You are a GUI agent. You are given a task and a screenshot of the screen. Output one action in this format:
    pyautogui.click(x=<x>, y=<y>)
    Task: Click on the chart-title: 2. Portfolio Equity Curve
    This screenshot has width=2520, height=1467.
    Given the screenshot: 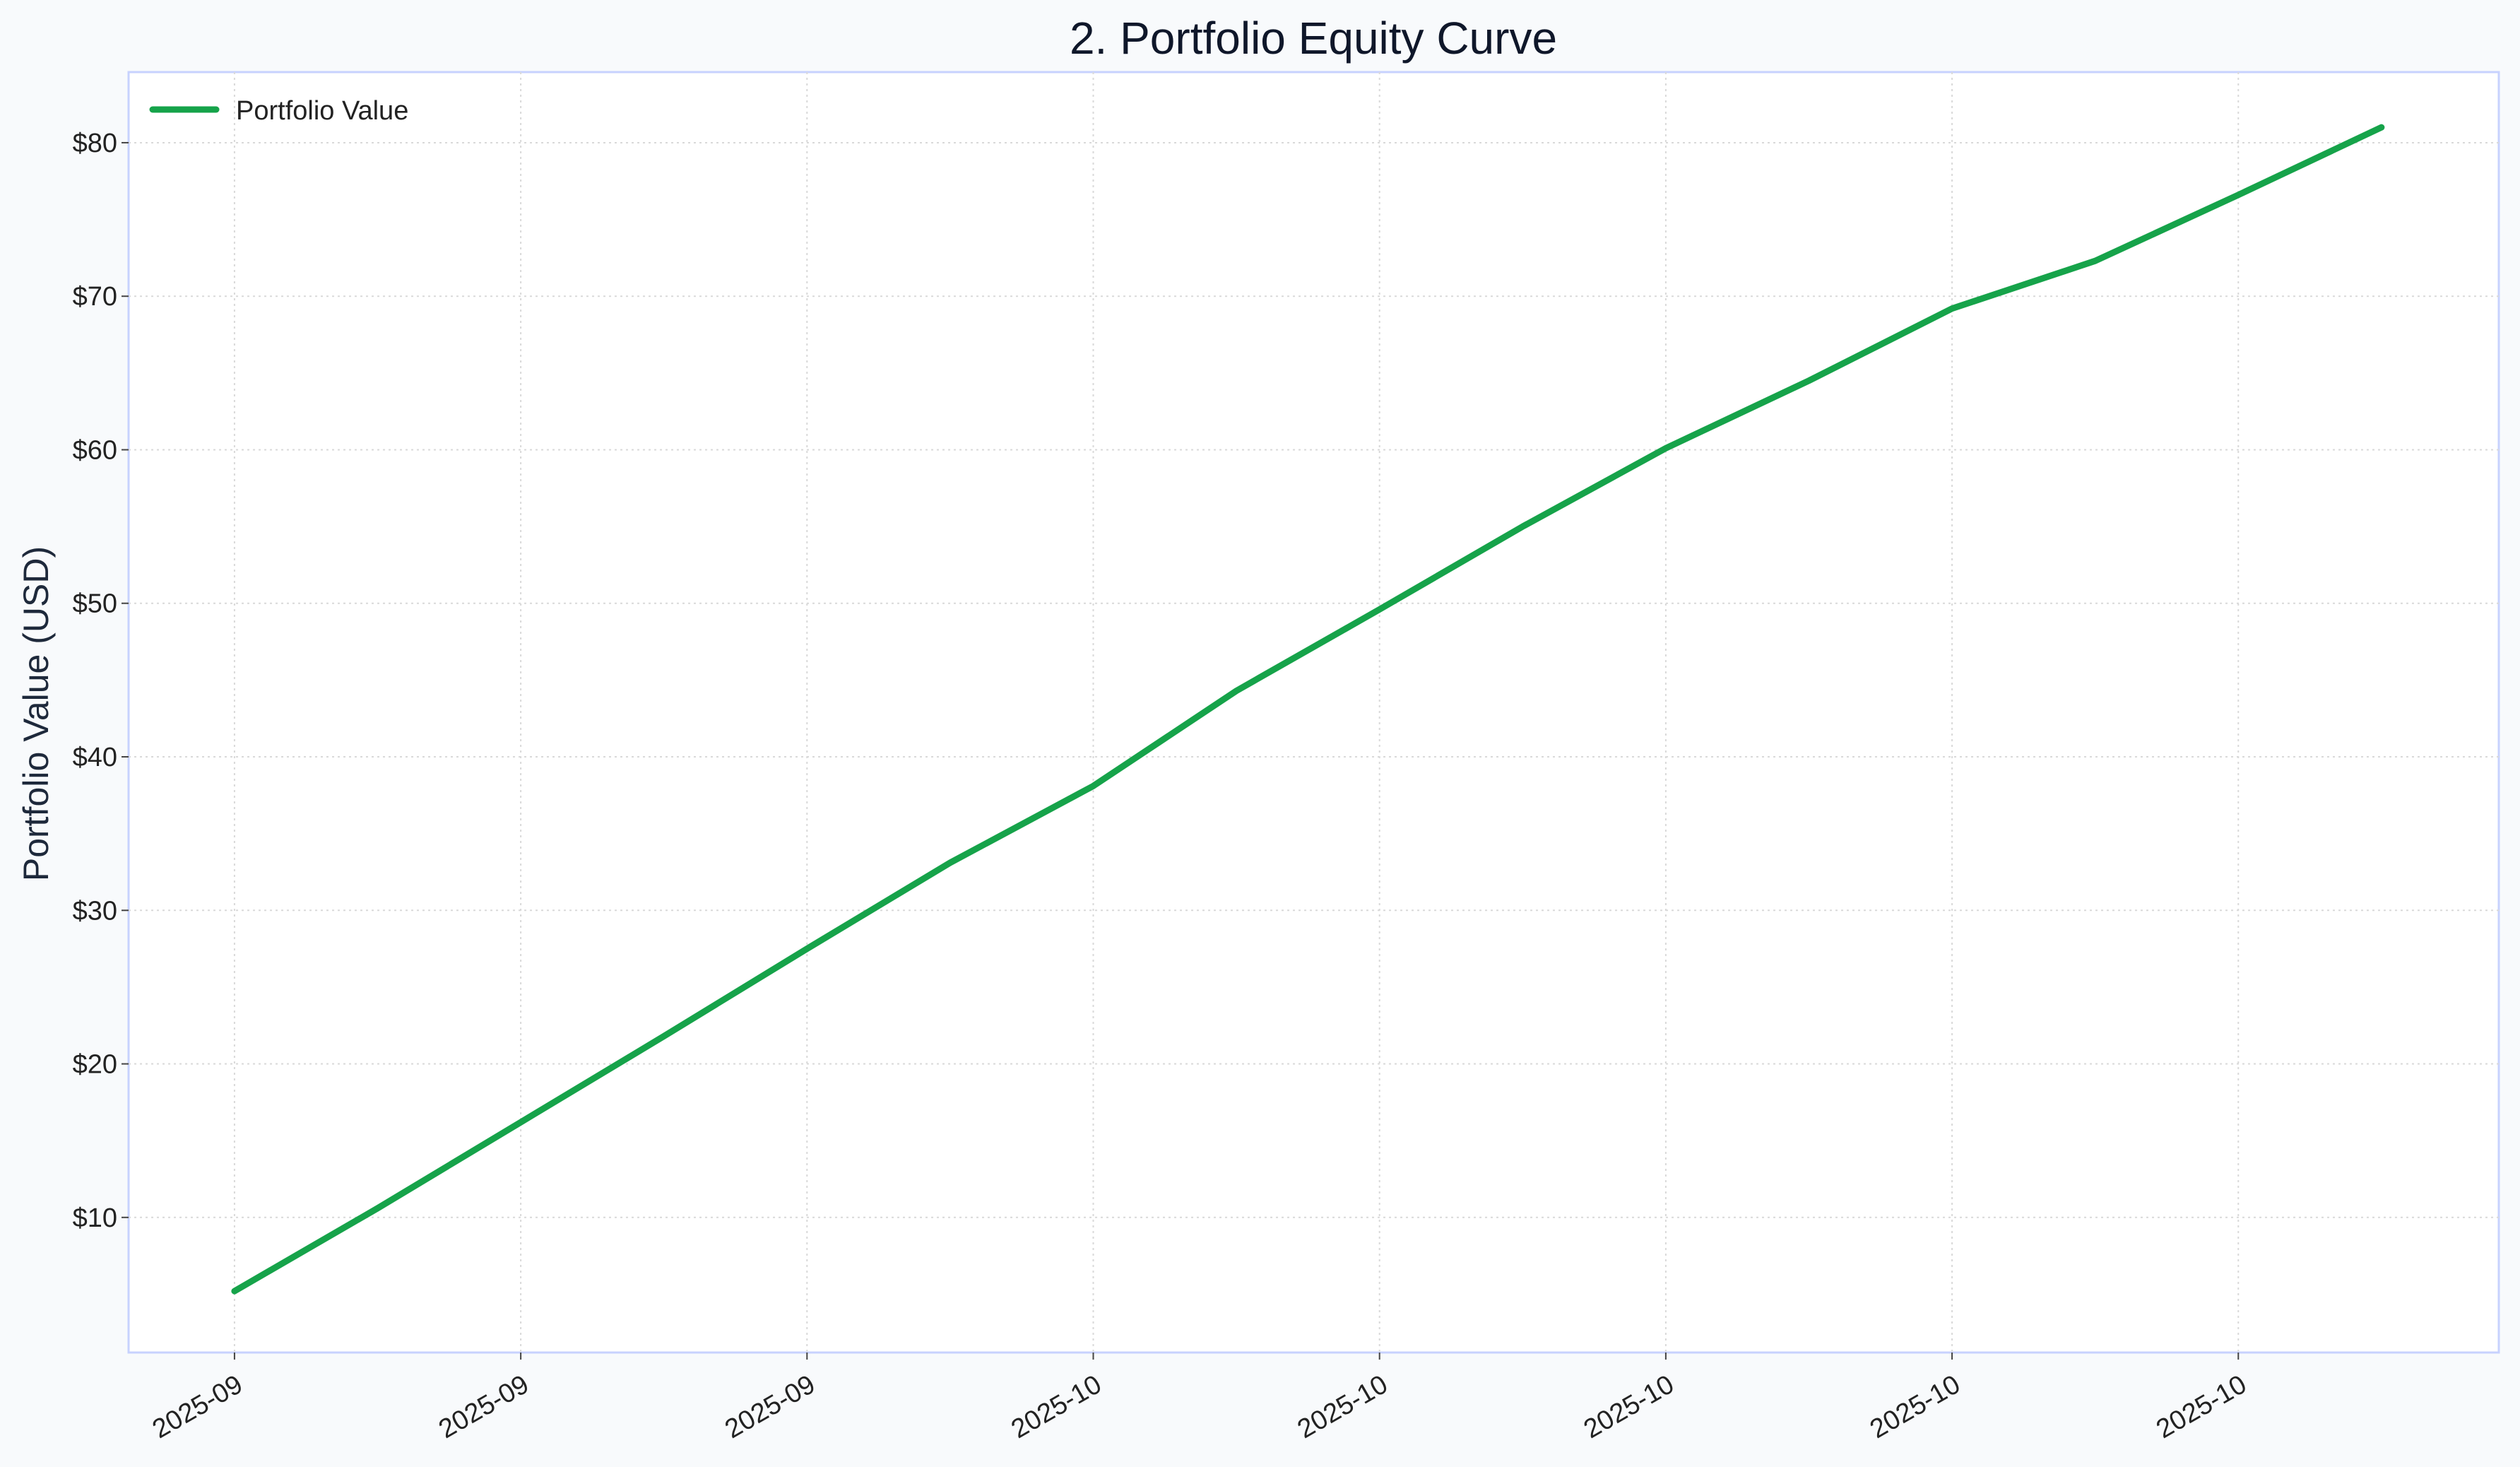 What is the action you would take?
    pyautogui.click(x=1313, y=38)
    